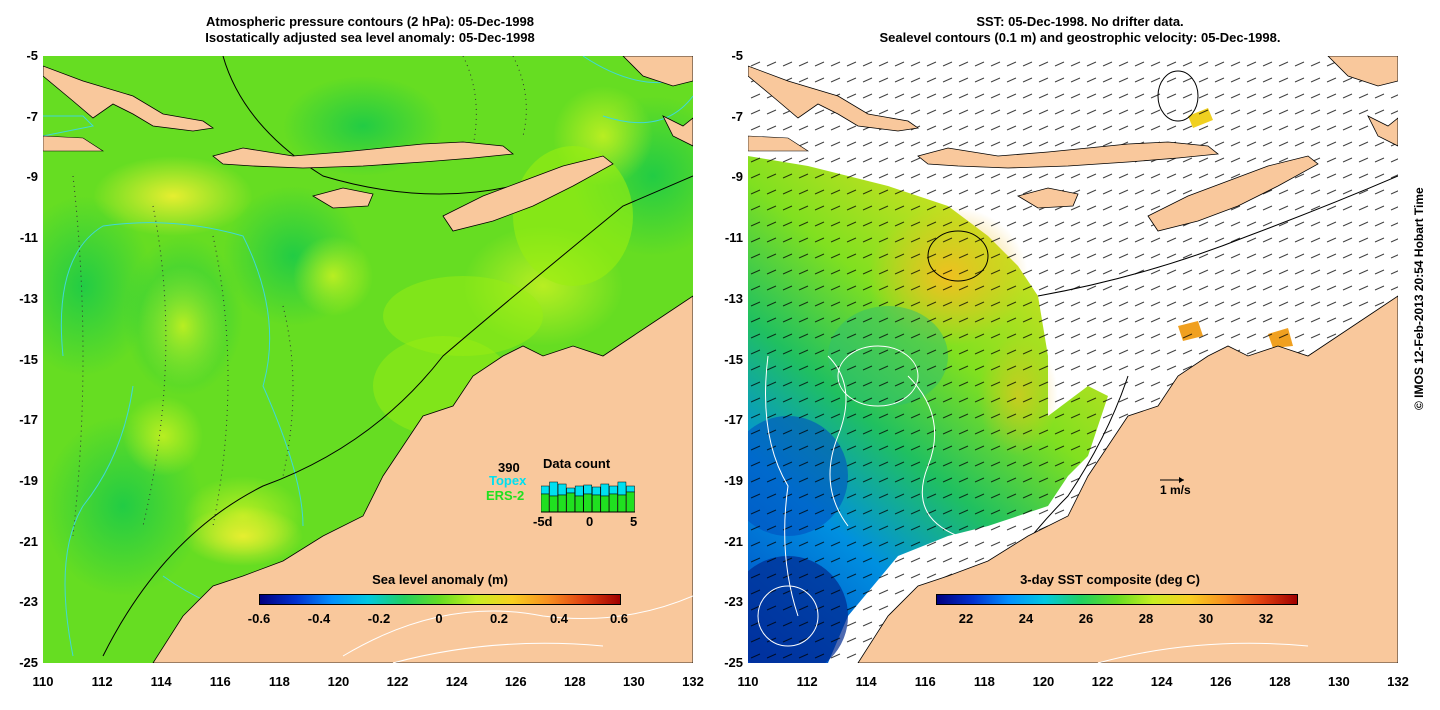 The height and width of the screenshot is (710, 1440). Describe the element at coordinates (363, 155) in the screenshot. I see `lesser-sunda-islands` at that location.